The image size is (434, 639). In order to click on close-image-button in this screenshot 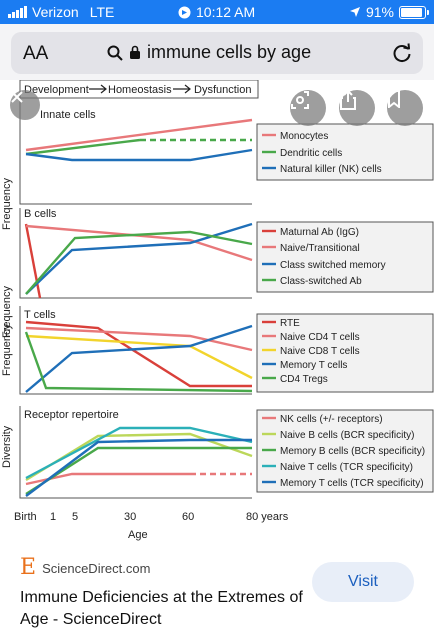, I will do `click(25, 105)`.